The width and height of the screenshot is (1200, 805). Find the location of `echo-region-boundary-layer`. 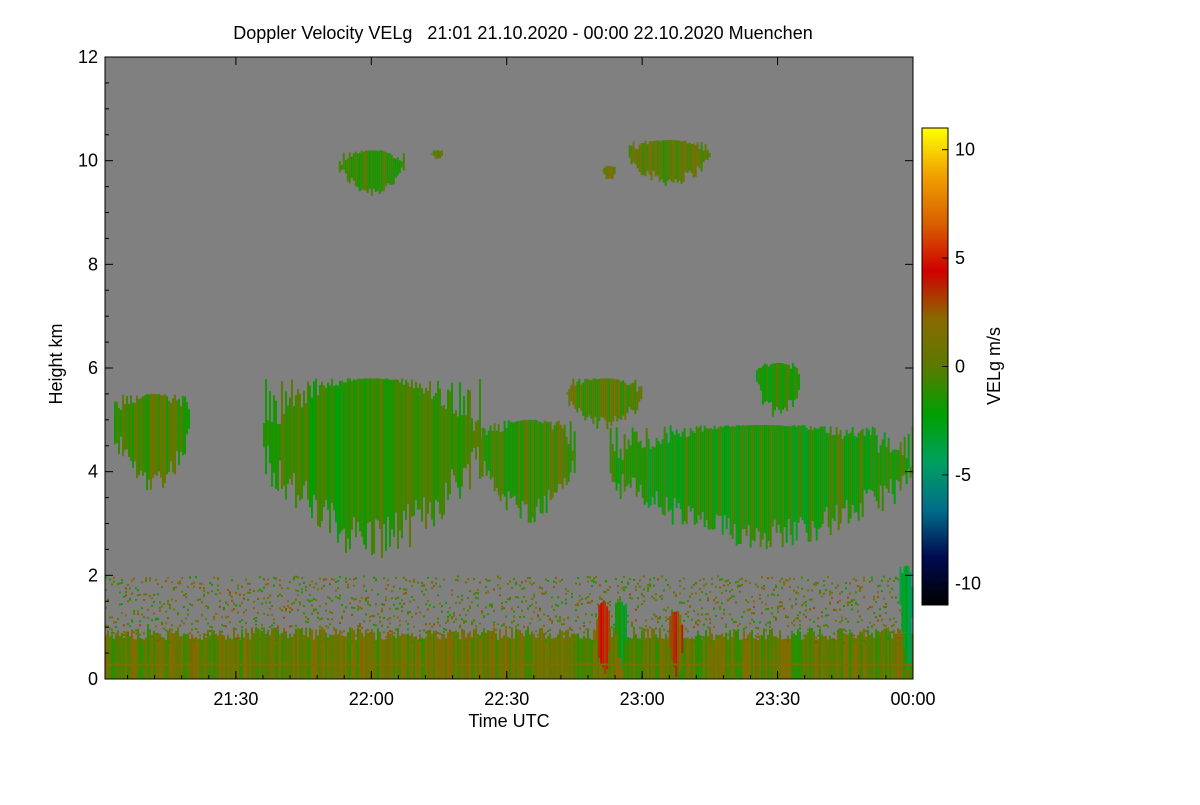

echo-region-boundary-layer is located at coordinates (509, 627).